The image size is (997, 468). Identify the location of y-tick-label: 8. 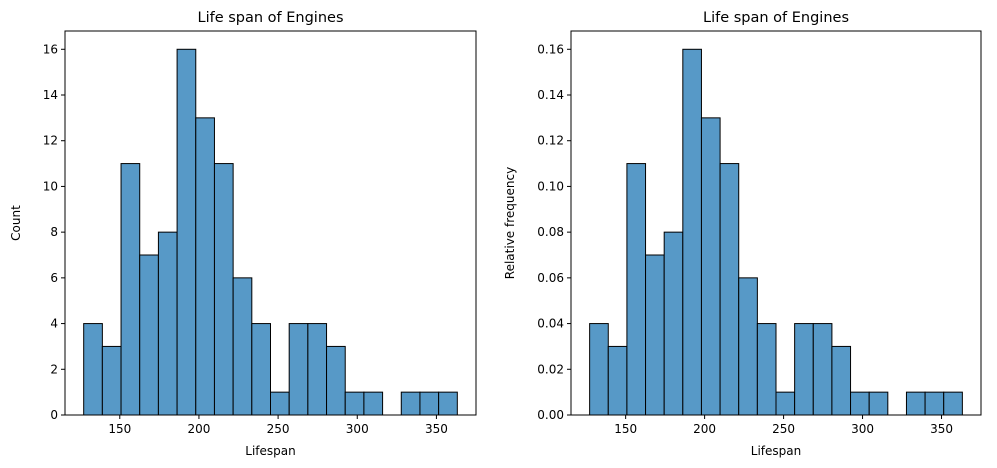
(54, 232).